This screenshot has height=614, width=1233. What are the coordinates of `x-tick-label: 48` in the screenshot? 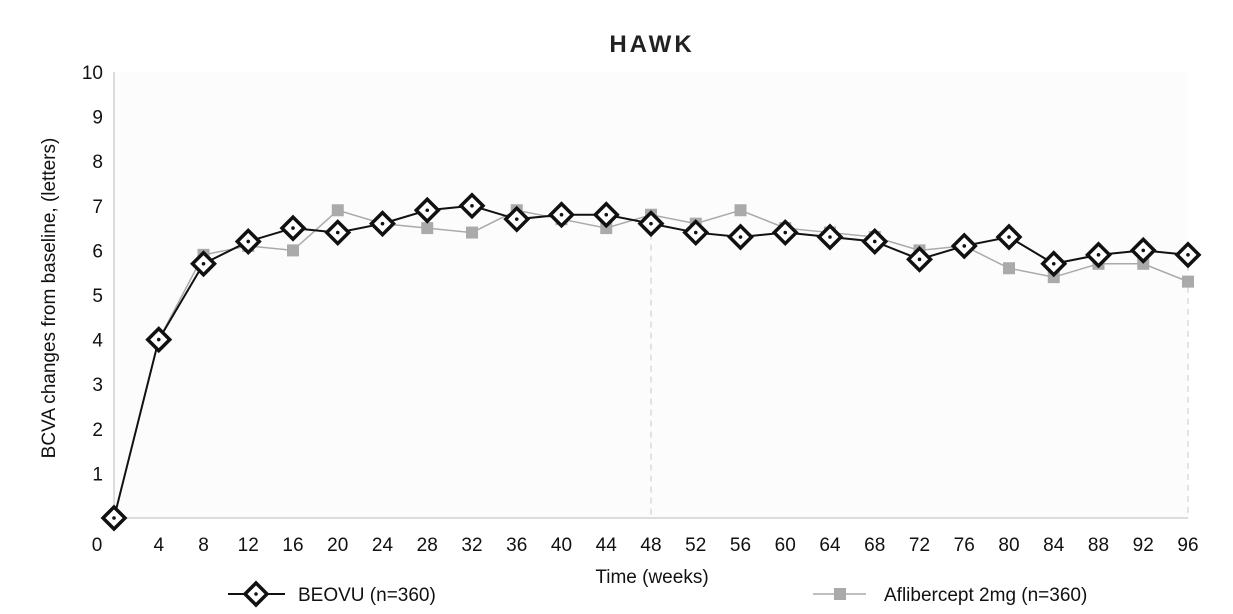 It's located at (650, 545).